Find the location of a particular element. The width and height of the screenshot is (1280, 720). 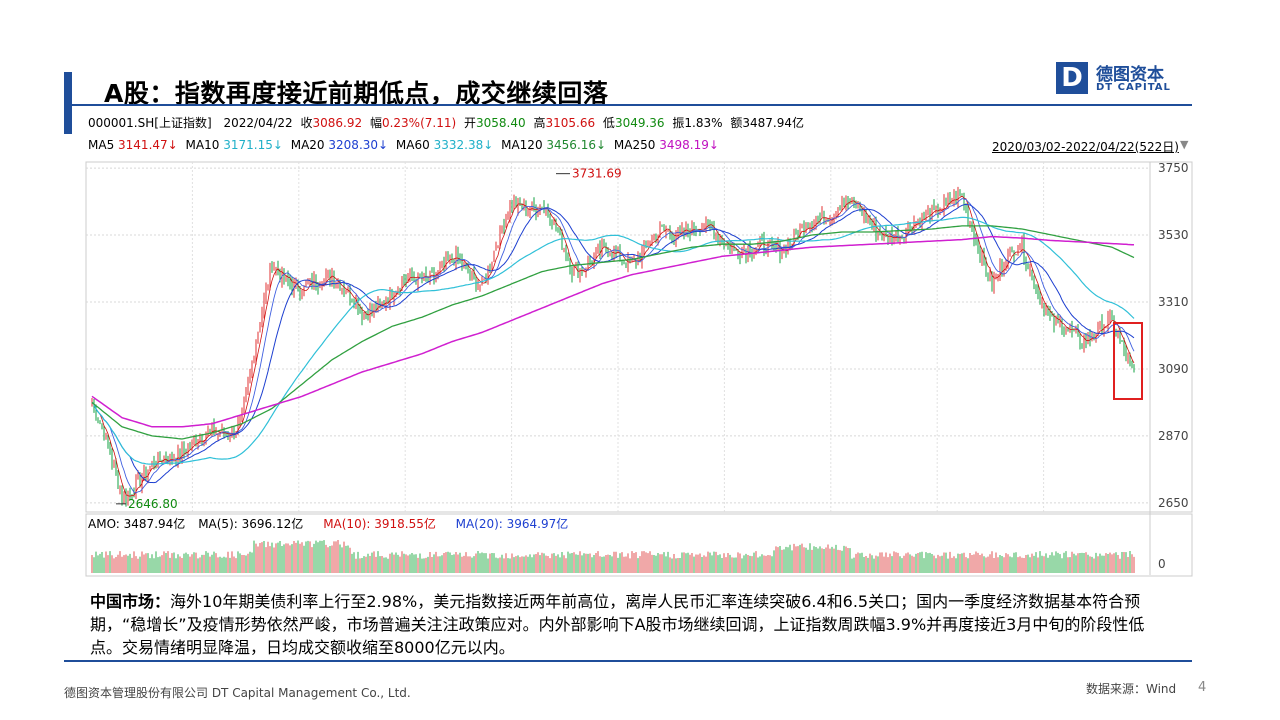

y-tick-label: 2870 is located at coordinates (1173, 436).